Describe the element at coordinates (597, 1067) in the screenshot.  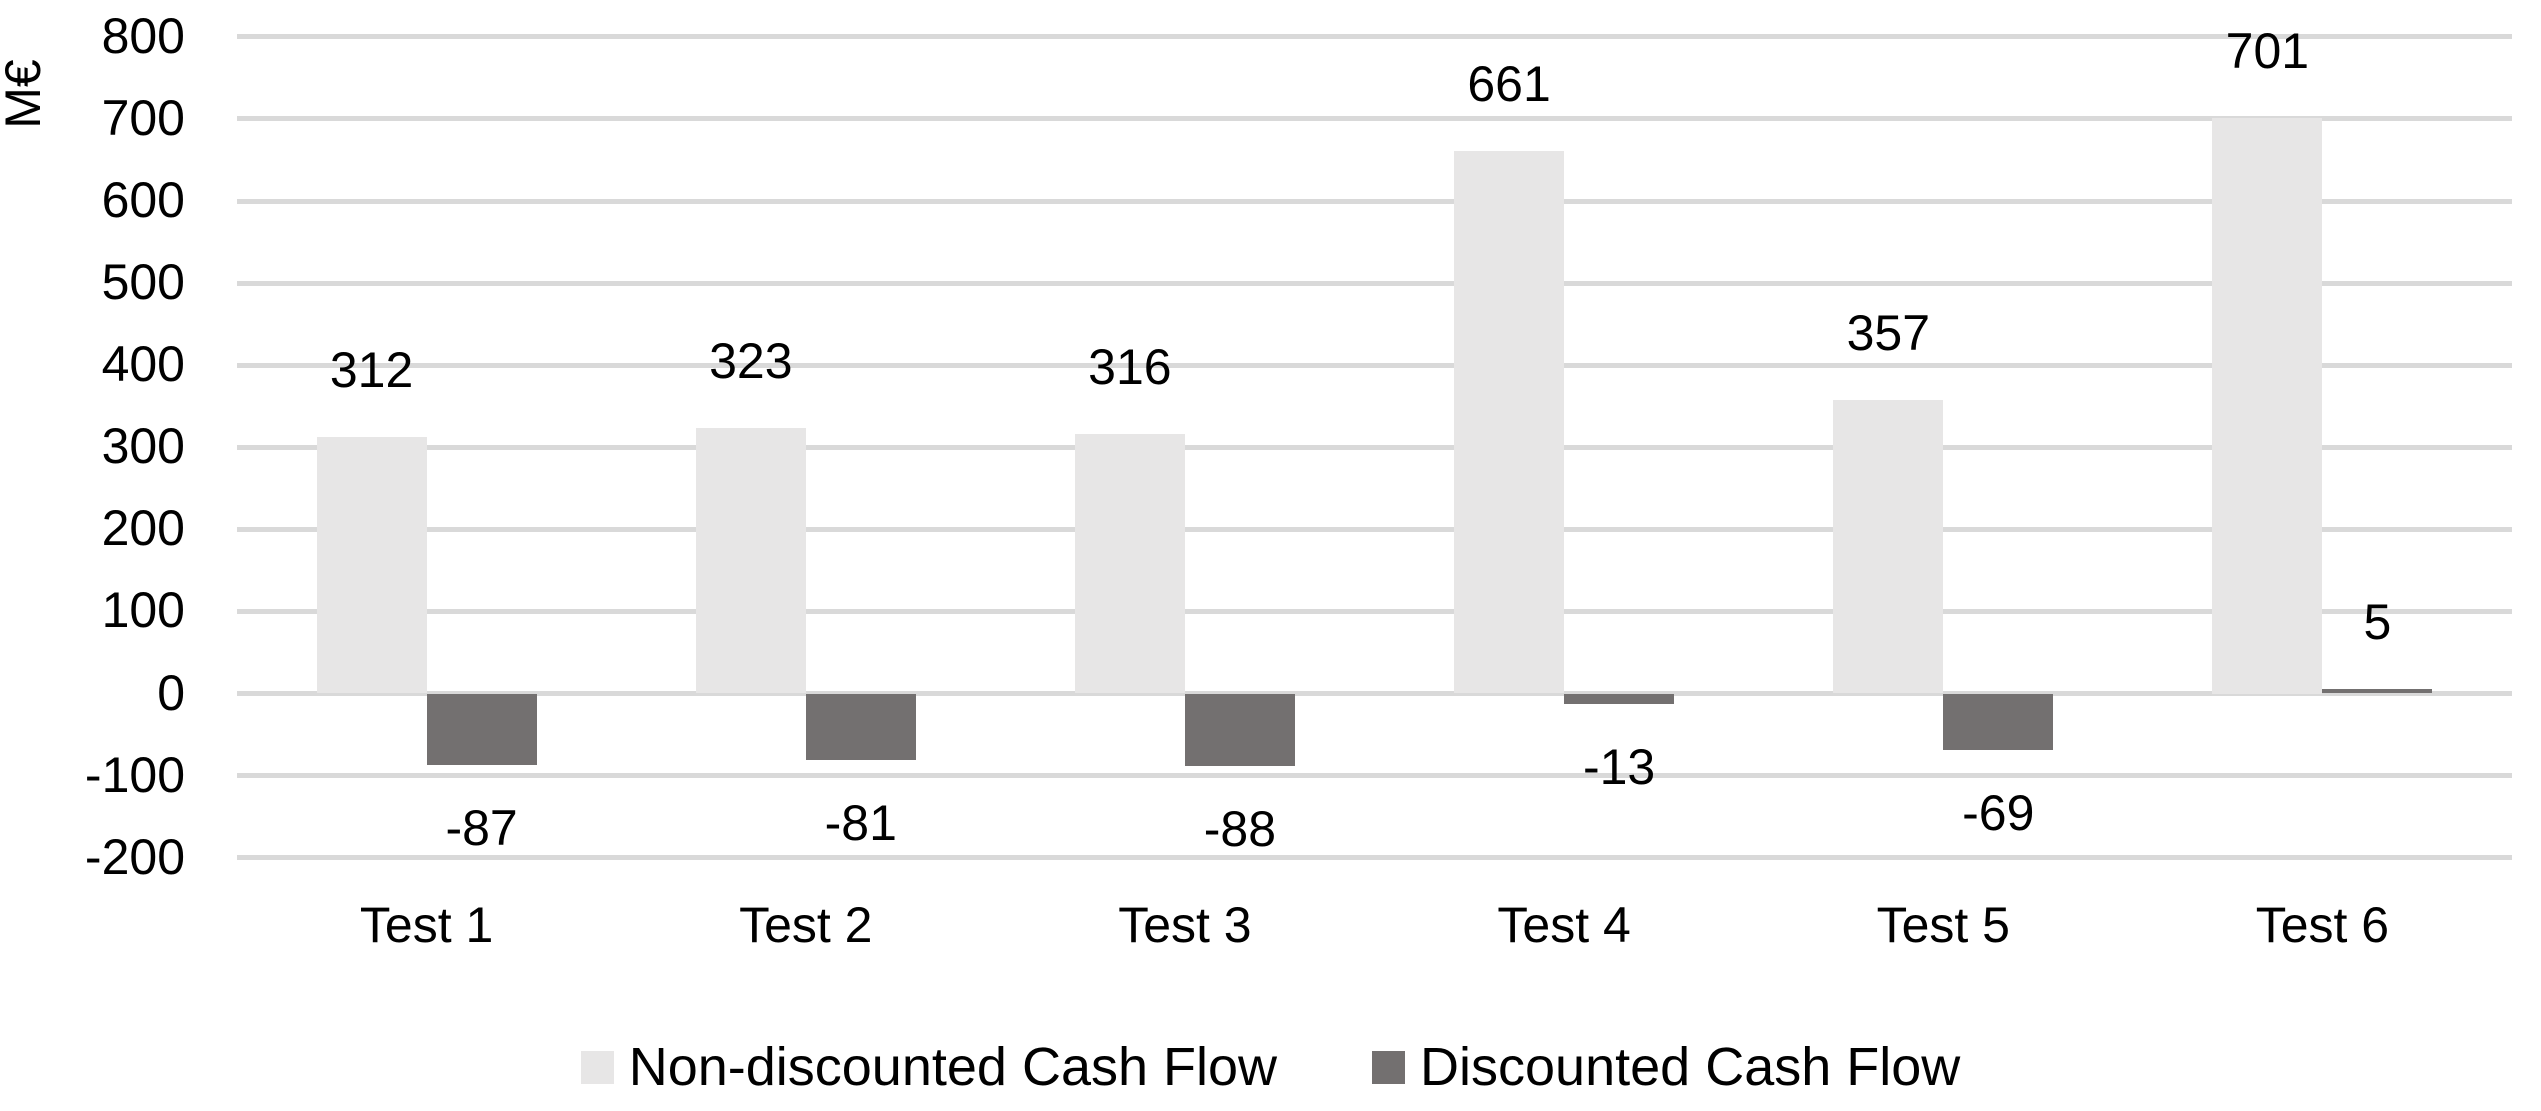
I see `legend-swatch-non-discounted` at that location.